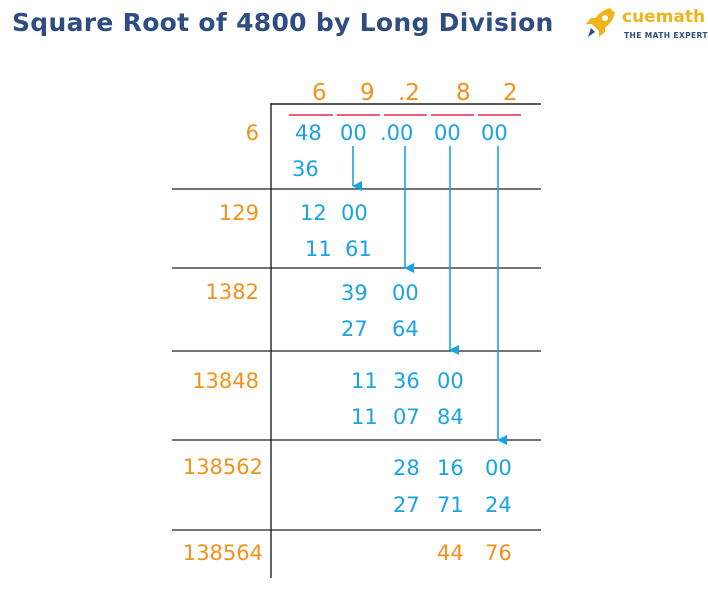 The image size is (708, 593). What do you see at coordinates (319, 93) in the screenshot?
I see `quotient-digit: 6` at bounding box center [319, 93].